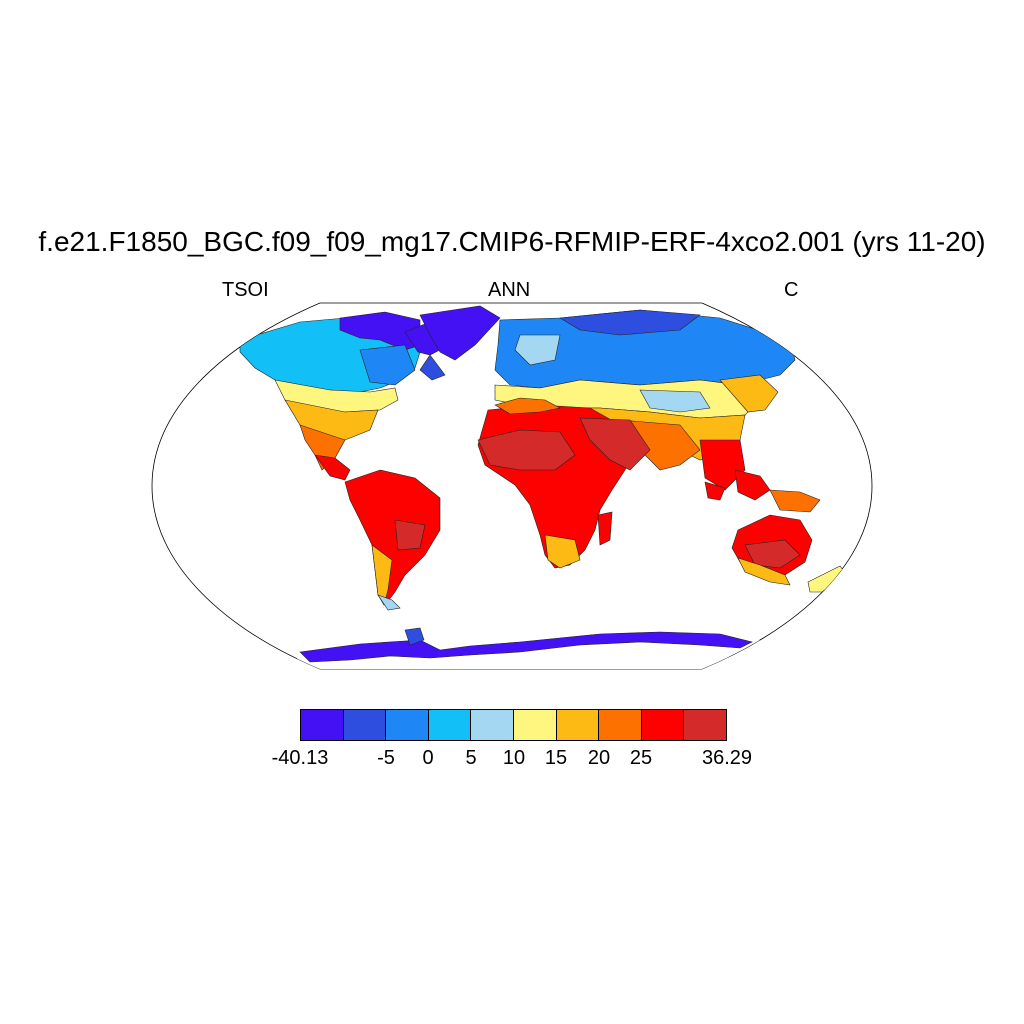 The height and width of the screenshot is (1024, 1024). Describe the element at coordinates (460, 333) in the screenshot. I see `greenland` at that location.